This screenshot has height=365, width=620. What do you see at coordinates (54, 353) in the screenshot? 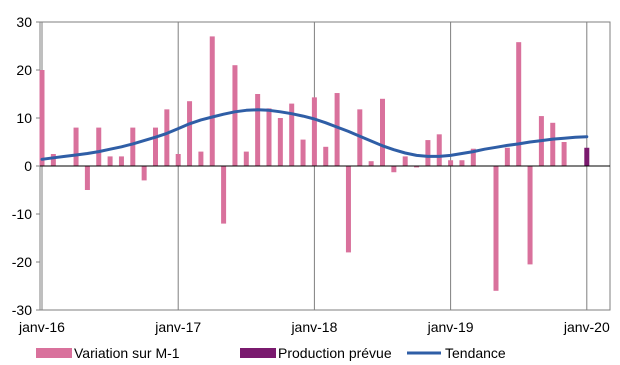
I see `legend-swatch-variation` at bounding box center [54, 353].